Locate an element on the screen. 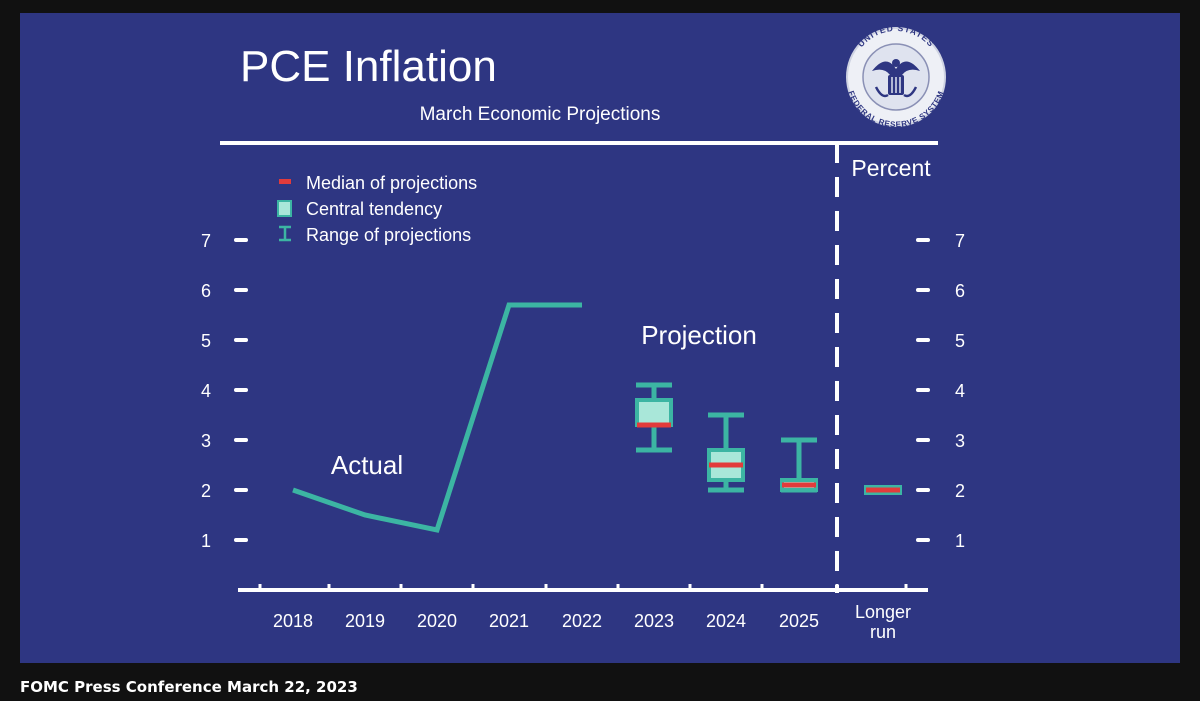 The height and width of the screenshot is (701, 1200). projection-series is located at coordinates (768, 438).